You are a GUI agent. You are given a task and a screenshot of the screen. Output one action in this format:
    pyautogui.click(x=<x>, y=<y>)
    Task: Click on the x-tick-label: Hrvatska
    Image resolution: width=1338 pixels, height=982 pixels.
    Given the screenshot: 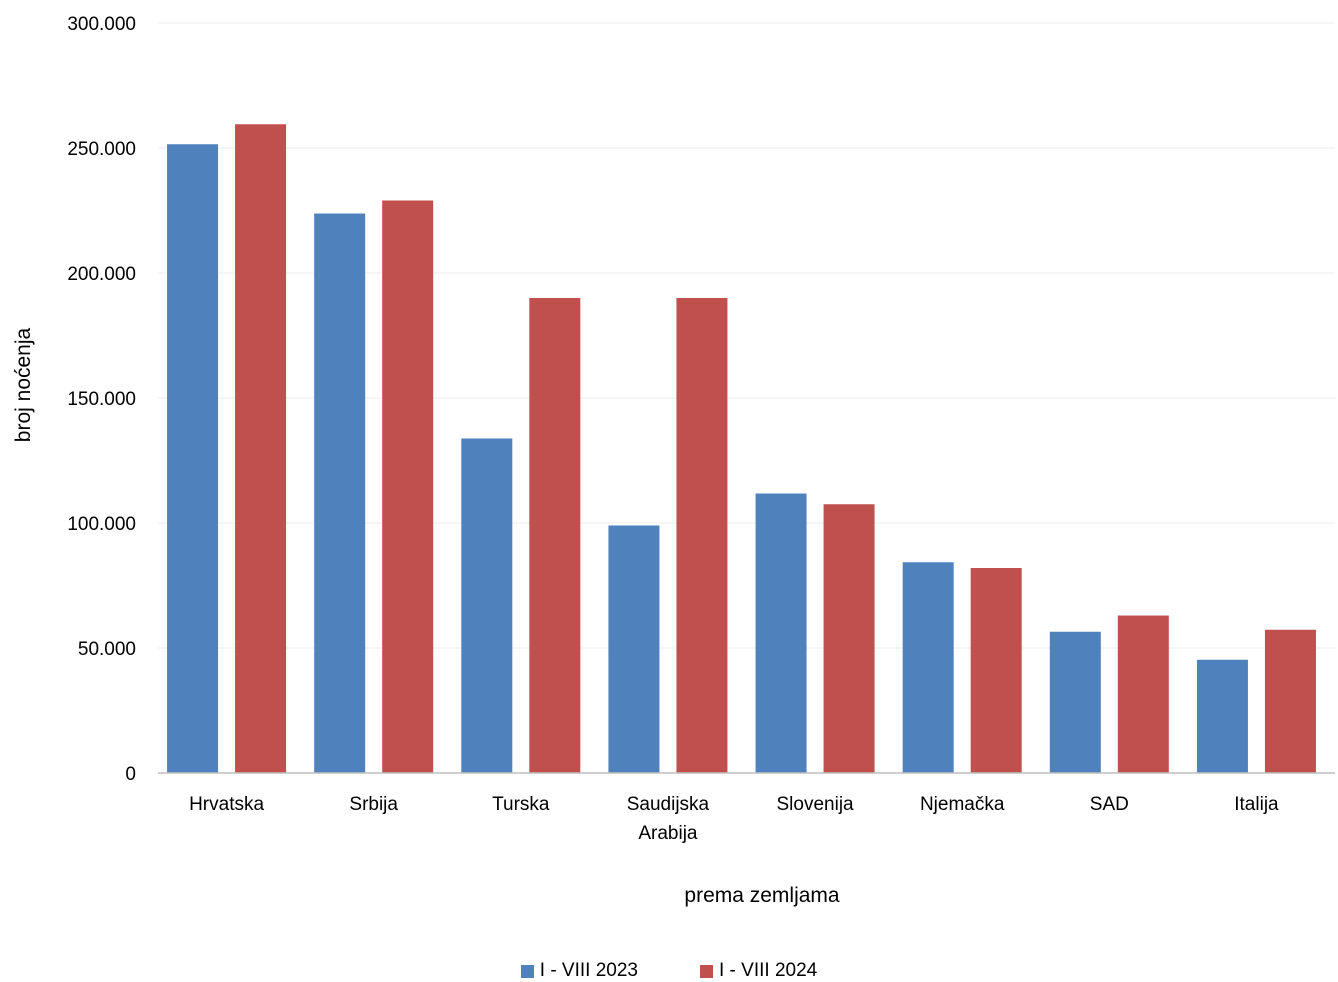 What is the action you would take?
    pyautogui.click(x=226, y=804)
    